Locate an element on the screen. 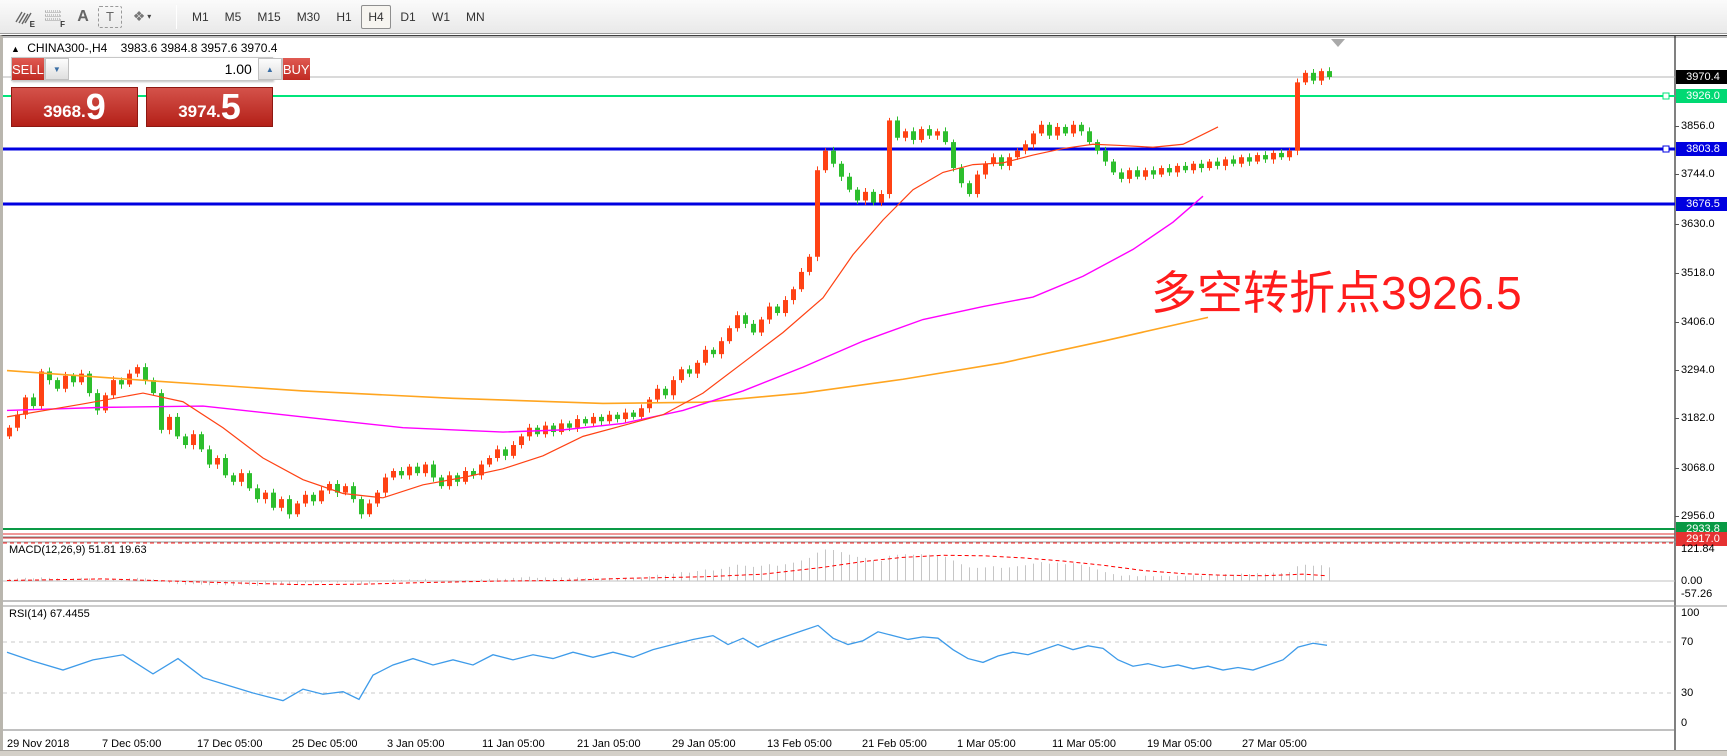 The width and height of the screenshot is (1727, 756). timeframe-button-H4: H4 is located at coordinates (376, 16).